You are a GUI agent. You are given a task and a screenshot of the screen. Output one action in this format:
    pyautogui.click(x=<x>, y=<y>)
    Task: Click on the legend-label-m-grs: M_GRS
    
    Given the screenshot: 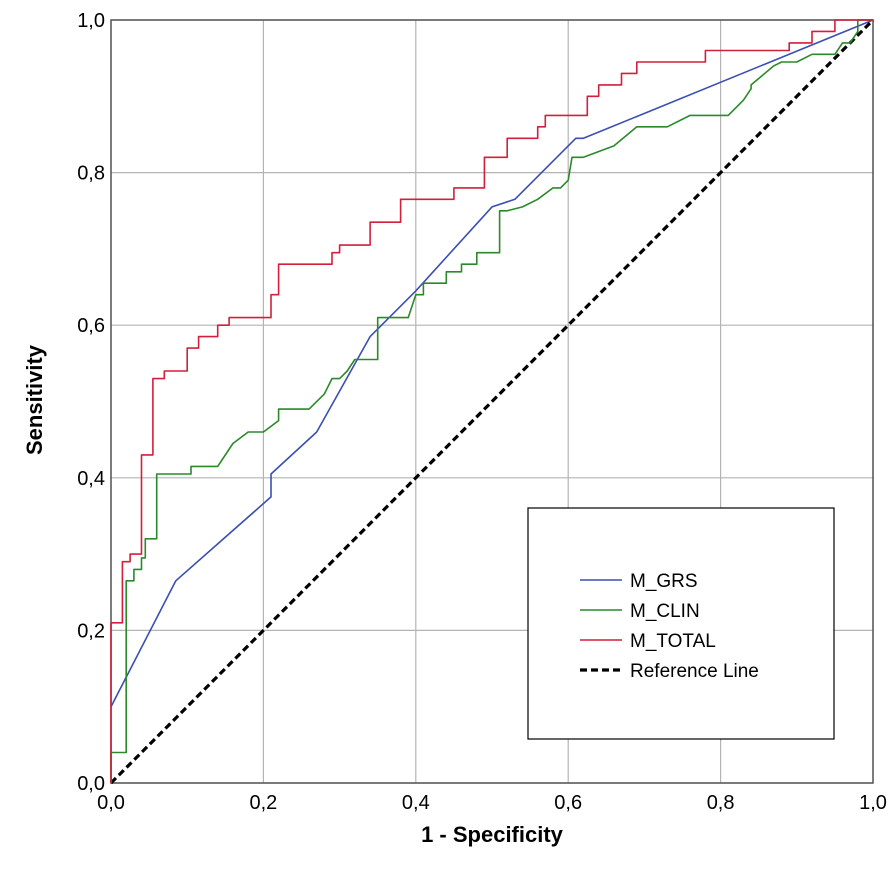 What is the action you would take?
    pyautogui.click(x=664, y=581)
    